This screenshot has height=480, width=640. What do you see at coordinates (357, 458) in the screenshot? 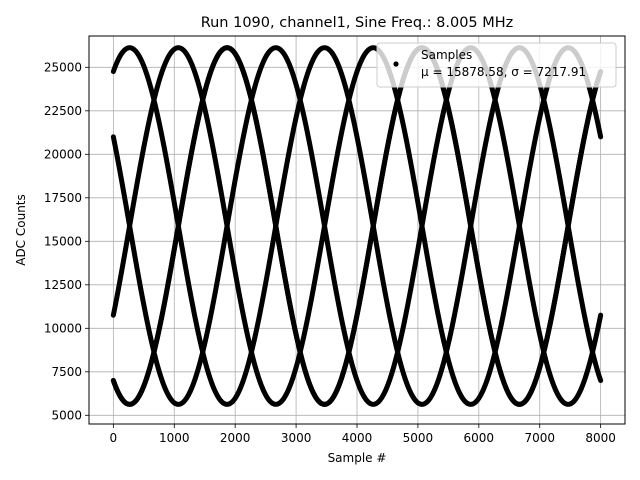
I see `x-axis-label: Sample #` at bounding box center [357, 458].